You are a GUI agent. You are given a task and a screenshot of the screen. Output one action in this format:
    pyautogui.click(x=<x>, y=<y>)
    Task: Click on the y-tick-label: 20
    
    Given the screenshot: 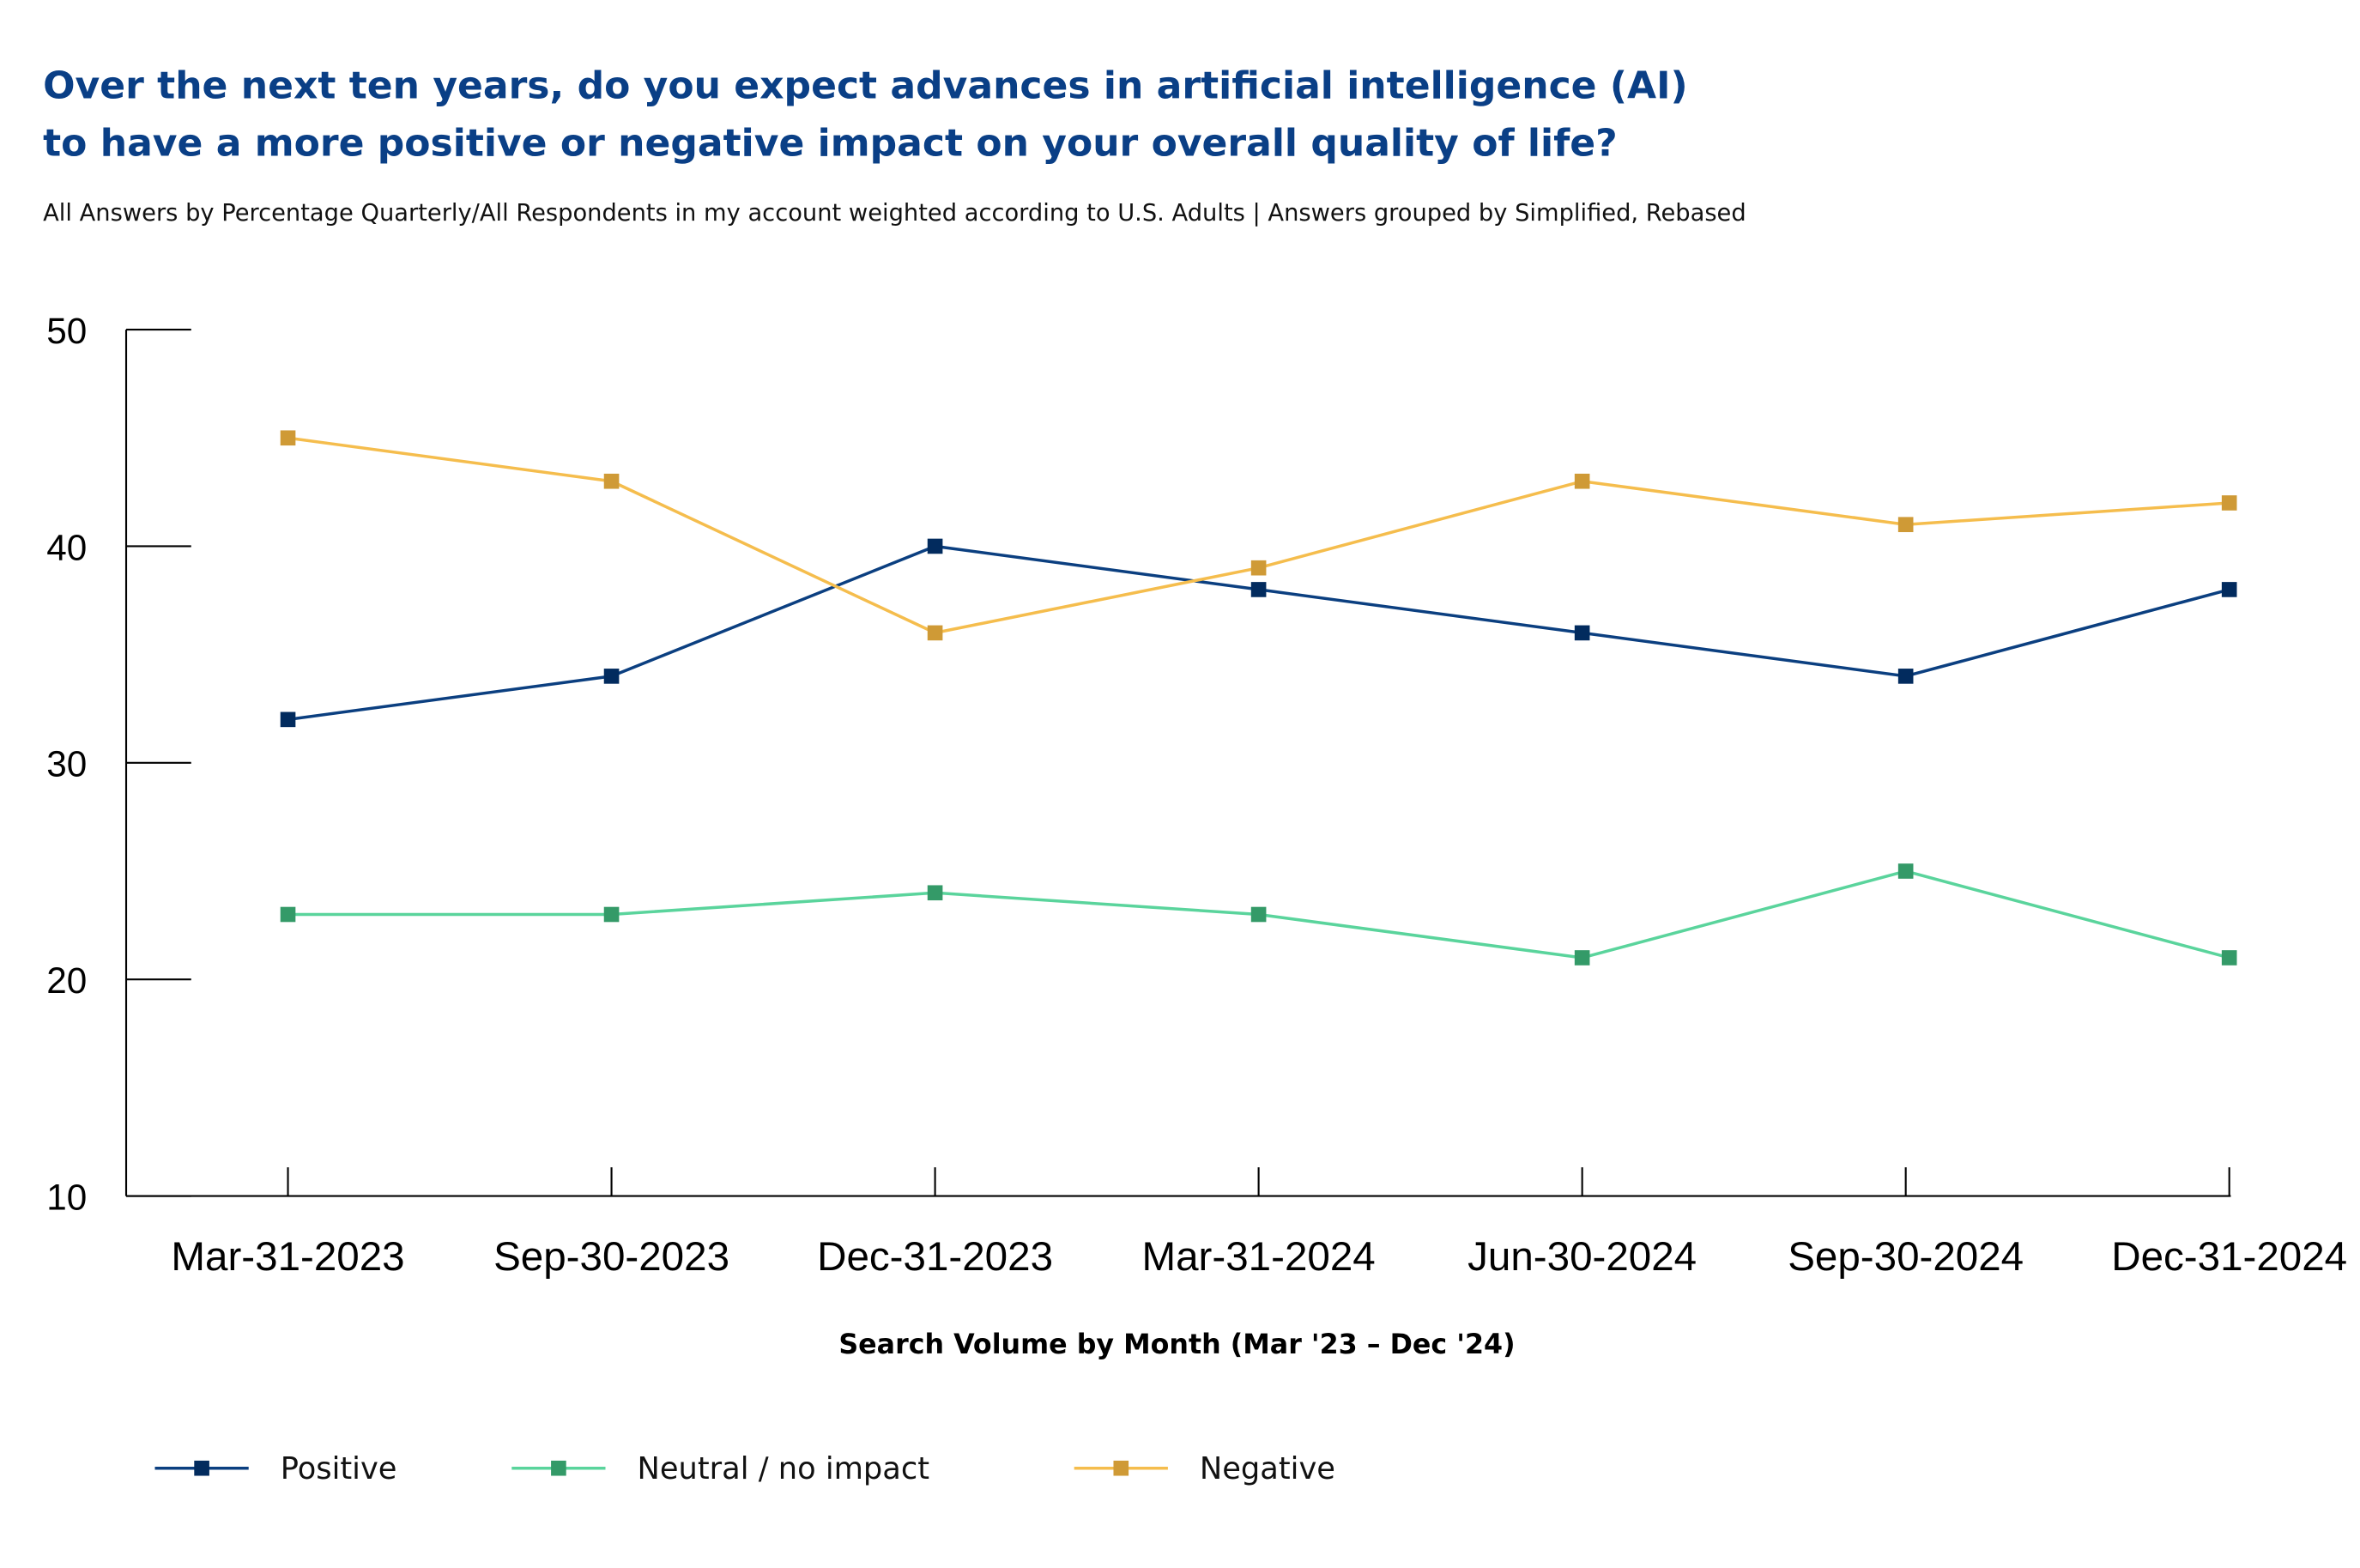 What is the action you would take?
    pyautogui.click(x=66, y=980)
    